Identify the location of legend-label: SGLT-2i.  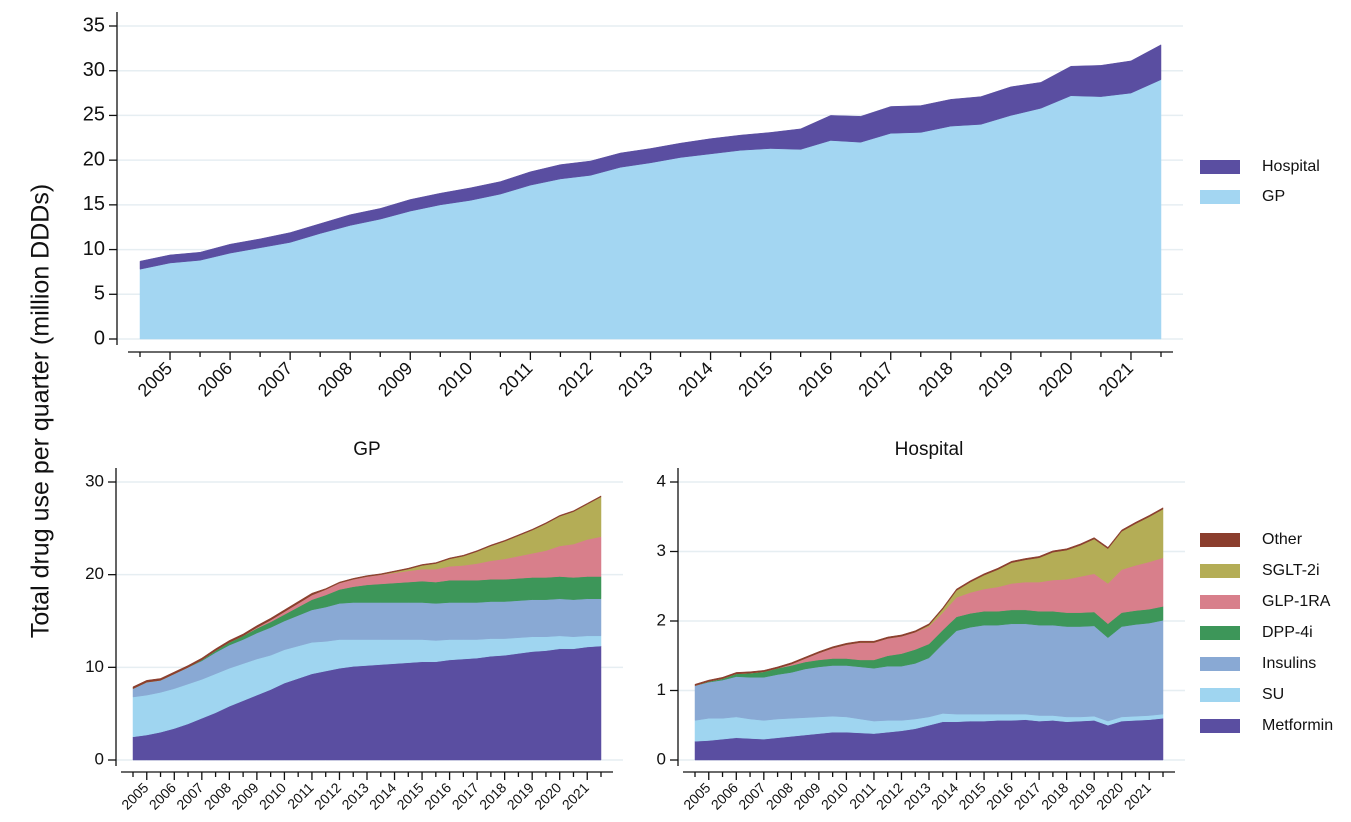
(1291, 570).